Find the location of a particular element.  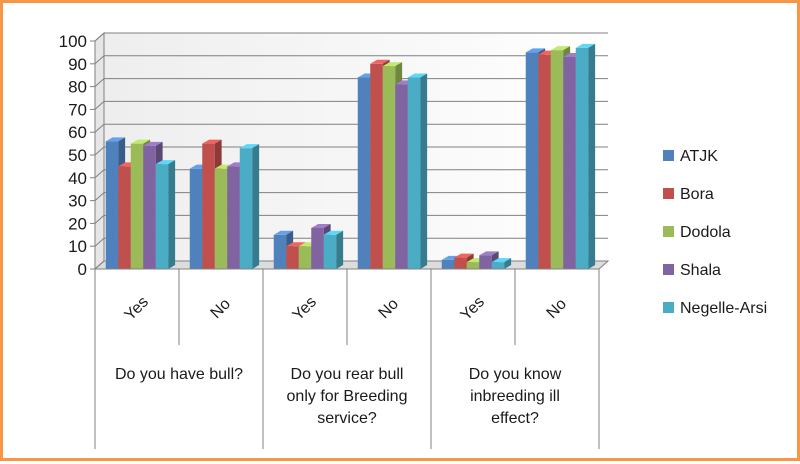

y-tick-label: 90 is located at coordinates (77, 64).